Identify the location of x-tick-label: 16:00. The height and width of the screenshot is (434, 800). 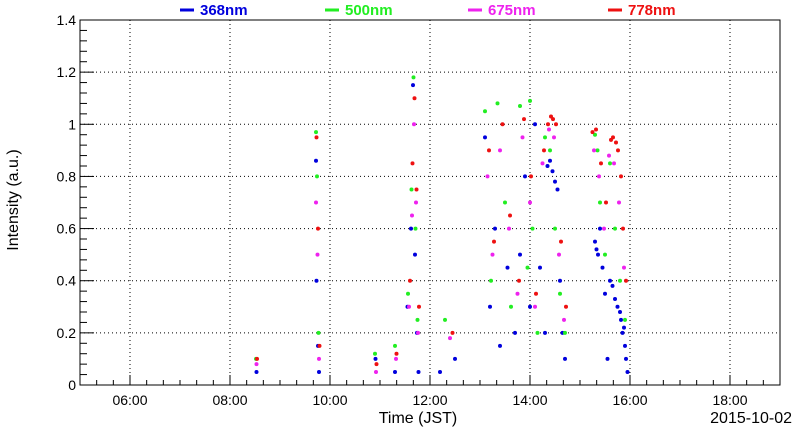
(629, 400).